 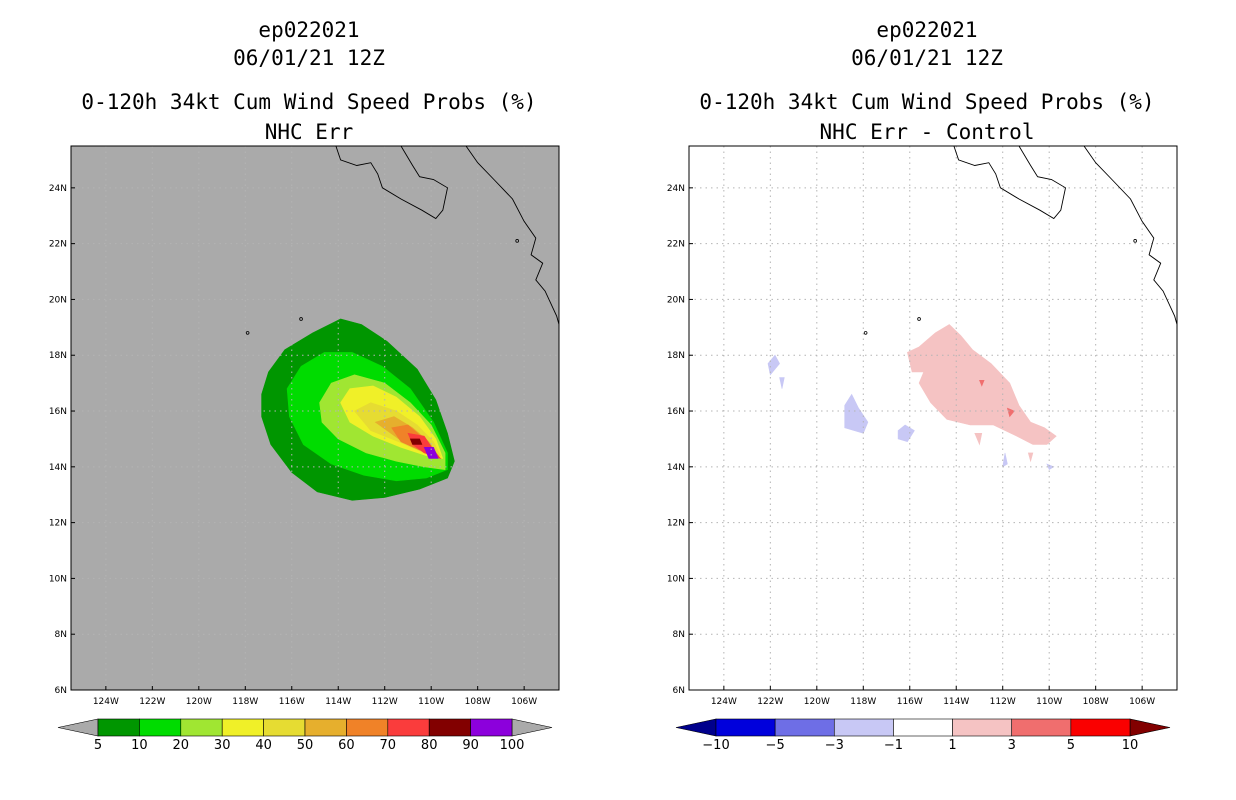 What do you see at coordinates (676, 579) in the screenshot?
I see `y-tick-label: 10N` at bounding box center [676, 579].